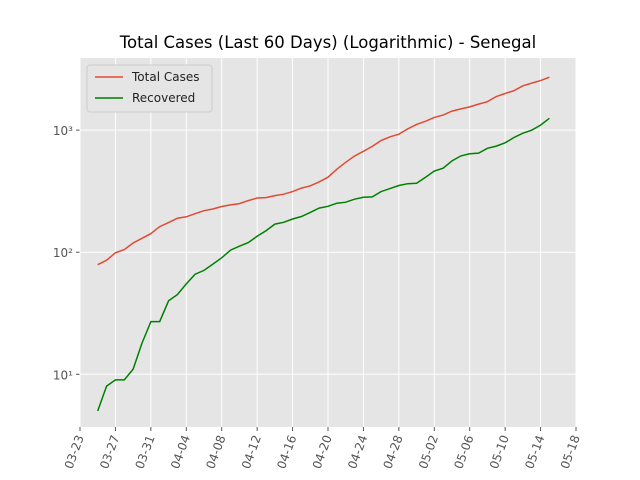  Describe the element at coordinates (180, 452) in the screenshot. I see `x-tick-label: 04-04` at that location.